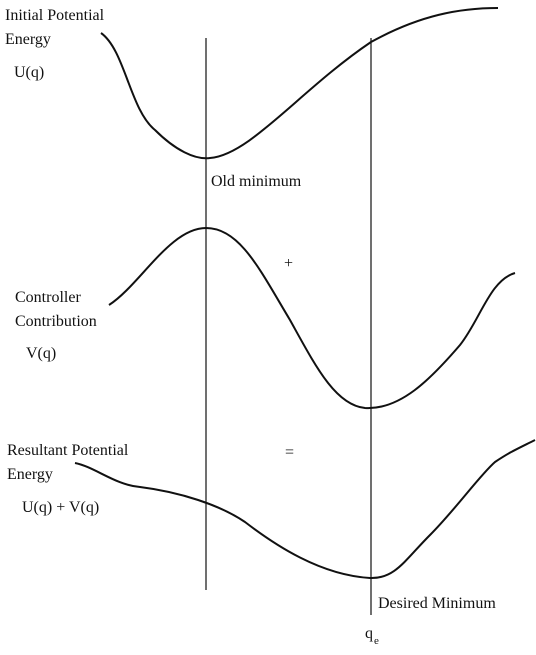 The image size is (536, 655). What do you see at coordinates (256, 181) in the screenshot?
I see `annotation: Old minimum` at bounding box center [256, 181].